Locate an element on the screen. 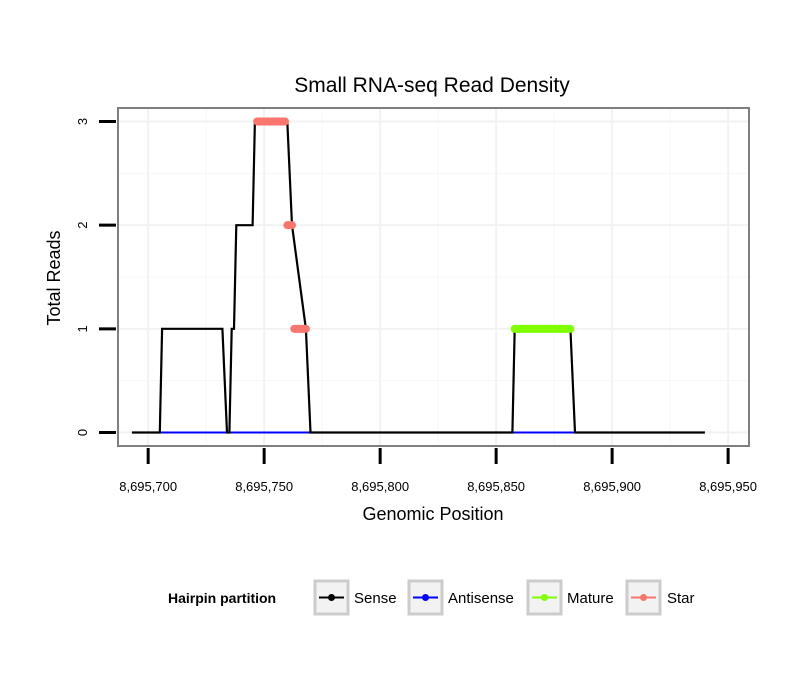 The width and height of the screenshot is (810, 690). legend-entry-antisense: Antisense is located at coordinates (460, 597).